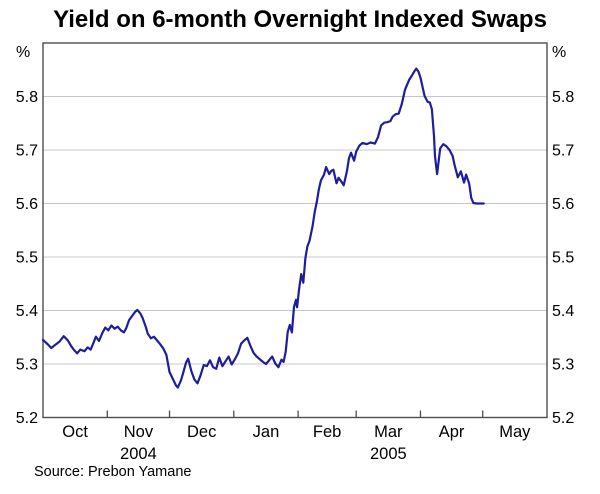  I want to click on y-tick-label-left: 5.3, so click(27, 365).